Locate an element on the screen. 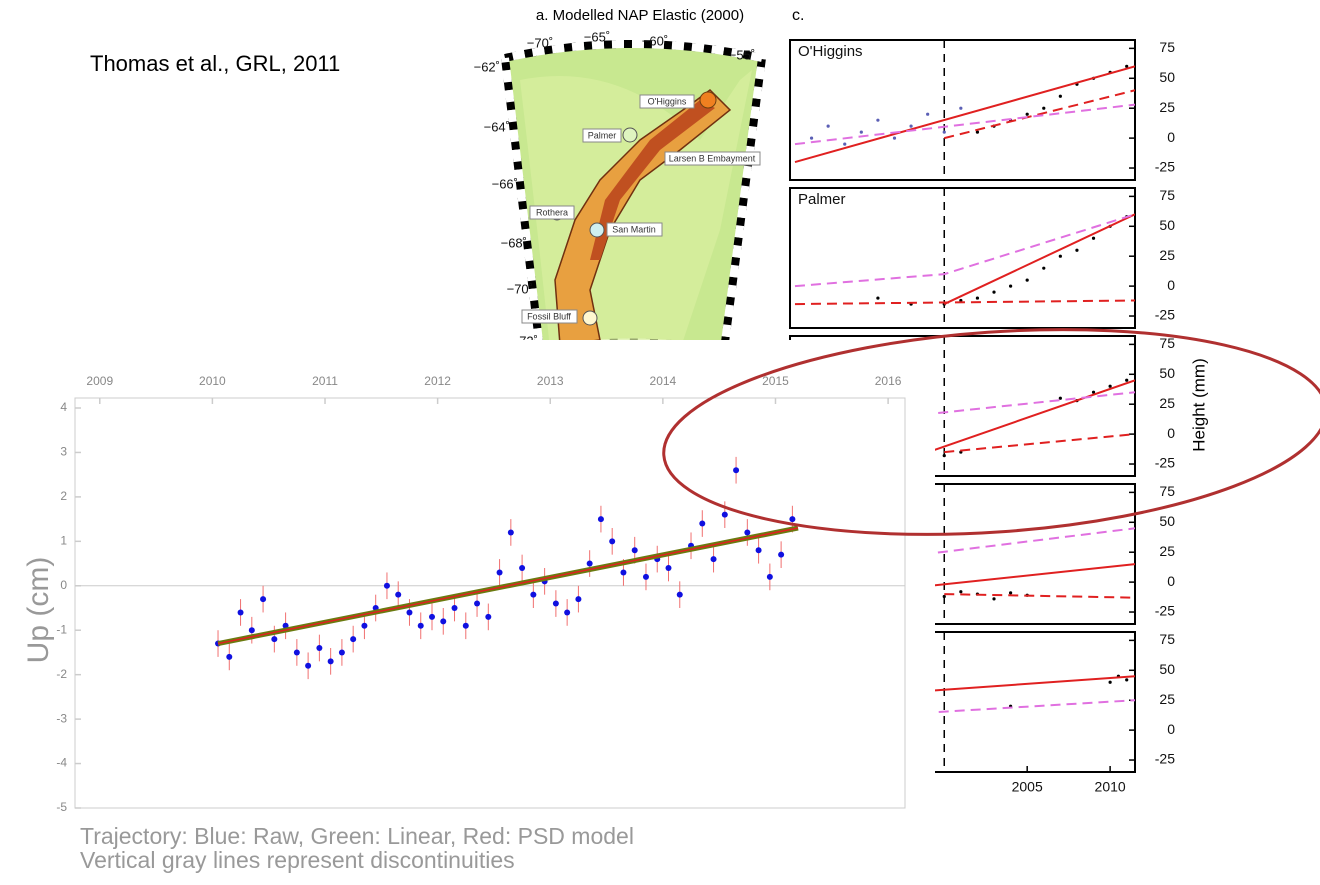 Image resolution: width=1320 pixels, height=885 pixels. site-label: Palmer is located at coordinates (602, 135).